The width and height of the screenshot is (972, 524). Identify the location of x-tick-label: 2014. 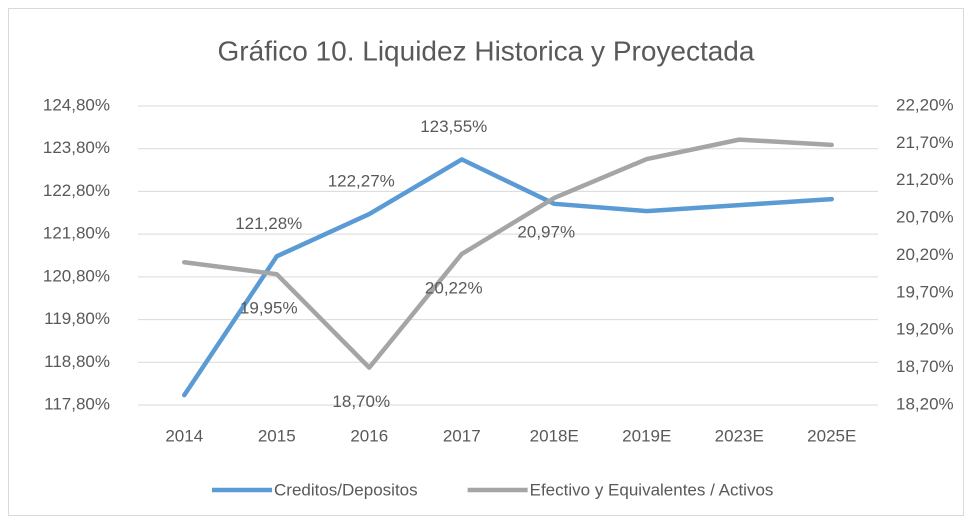
(184, 435).